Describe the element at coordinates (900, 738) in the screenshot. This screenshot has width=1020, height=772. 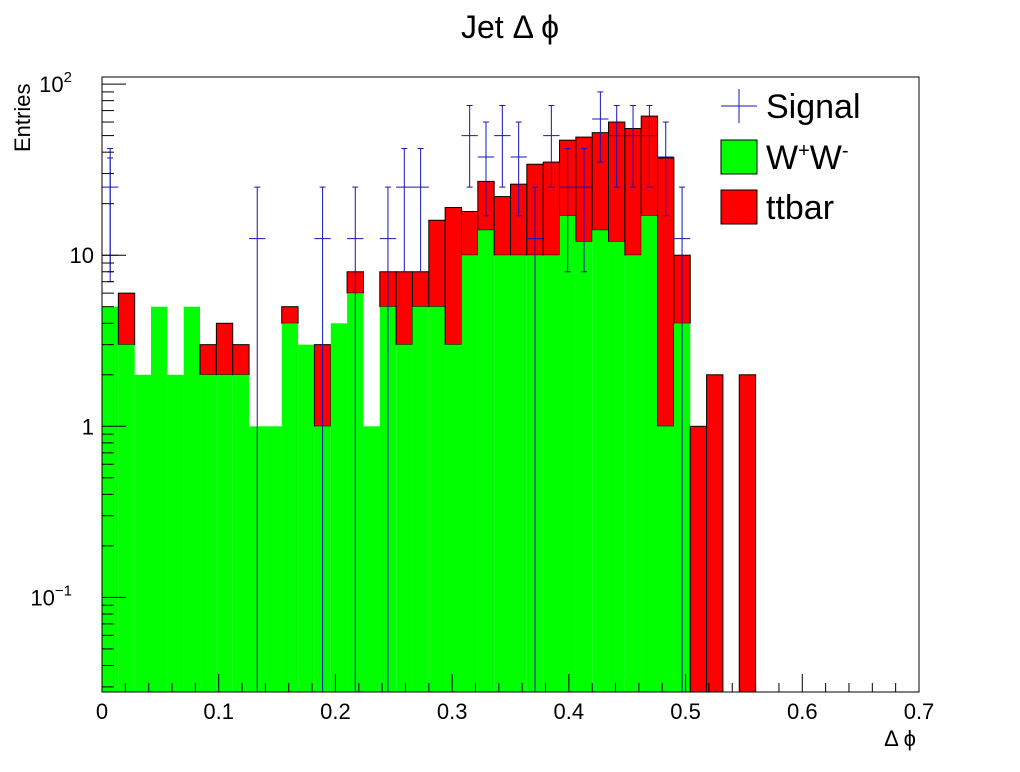
I see `x-axis-label: Δ ϕ` at that location.